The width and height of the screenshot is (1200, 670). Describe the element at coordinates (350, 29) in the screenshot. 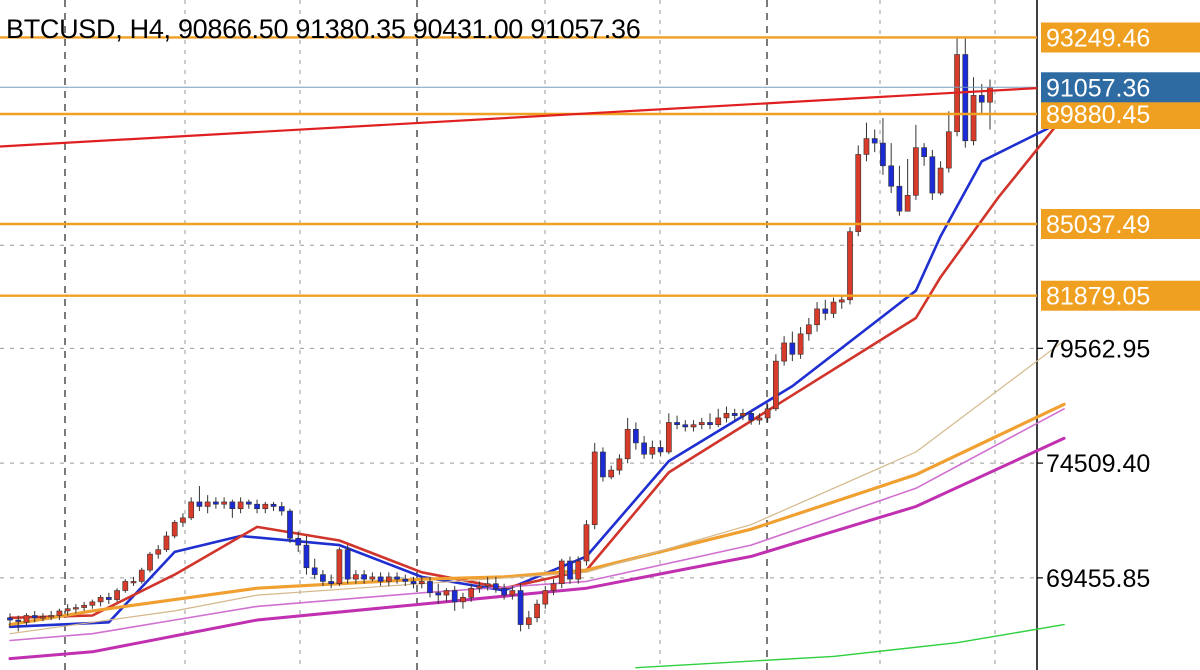

I see `high-value: 91380.35` at that location.